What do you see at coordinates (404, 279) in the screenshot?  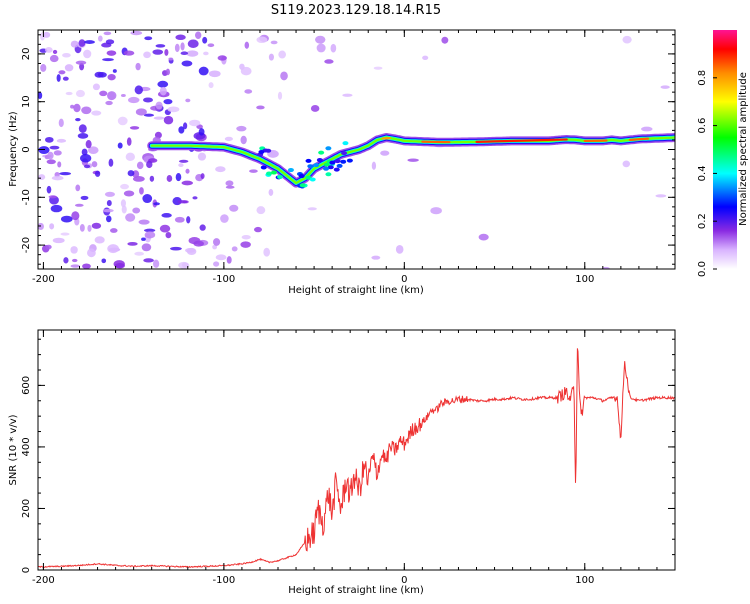 I see `top-x-tick-label: 0` at bounding box center [404, 279].